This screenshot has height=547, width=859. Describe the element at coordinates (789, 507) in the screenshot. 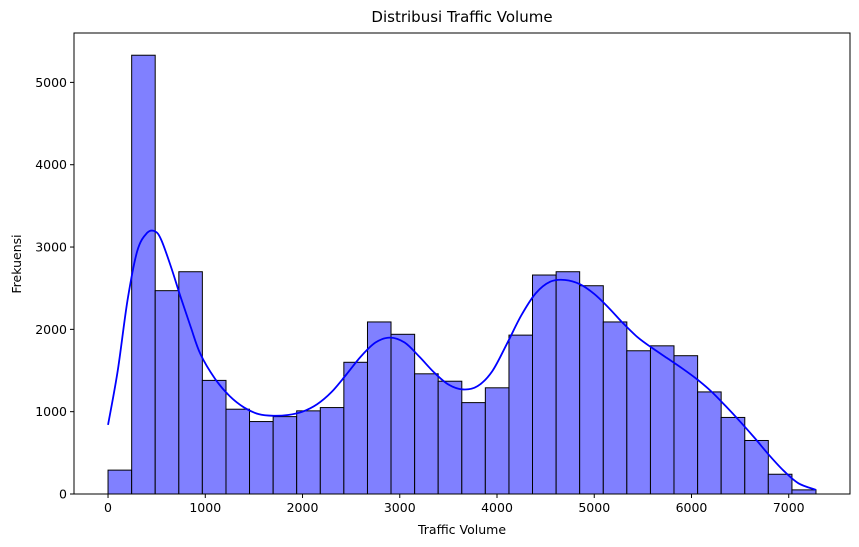

I see `x-tick-label: 7000` at that location.